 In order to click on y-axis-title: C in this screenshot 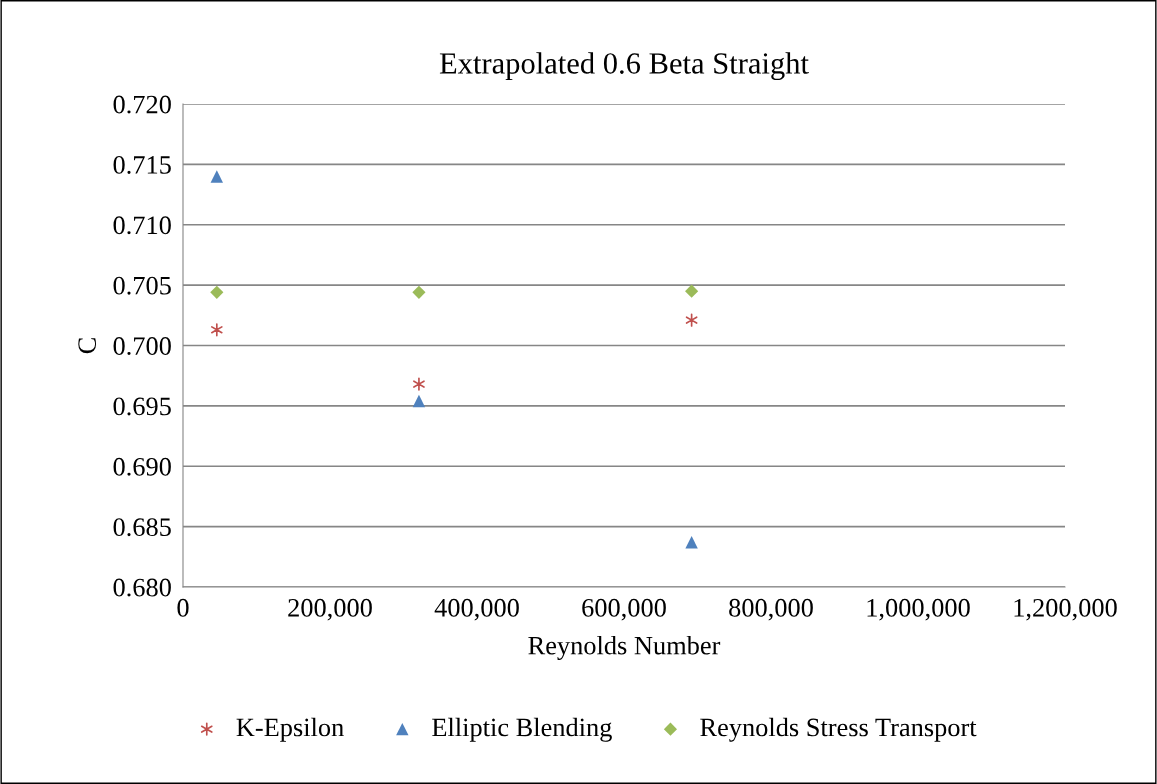, I will do `click(87, 346)`.